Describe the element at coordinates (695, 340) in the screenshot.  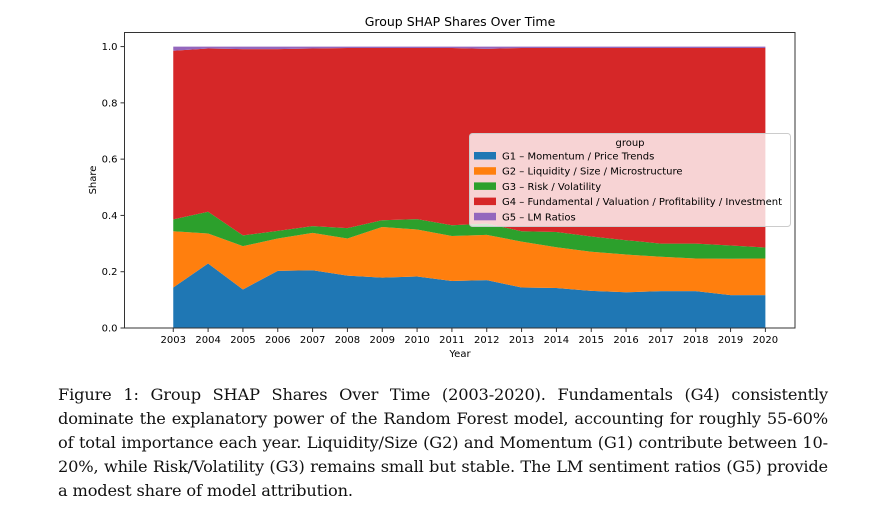
I see `x-tick-label: 2018` at that location.